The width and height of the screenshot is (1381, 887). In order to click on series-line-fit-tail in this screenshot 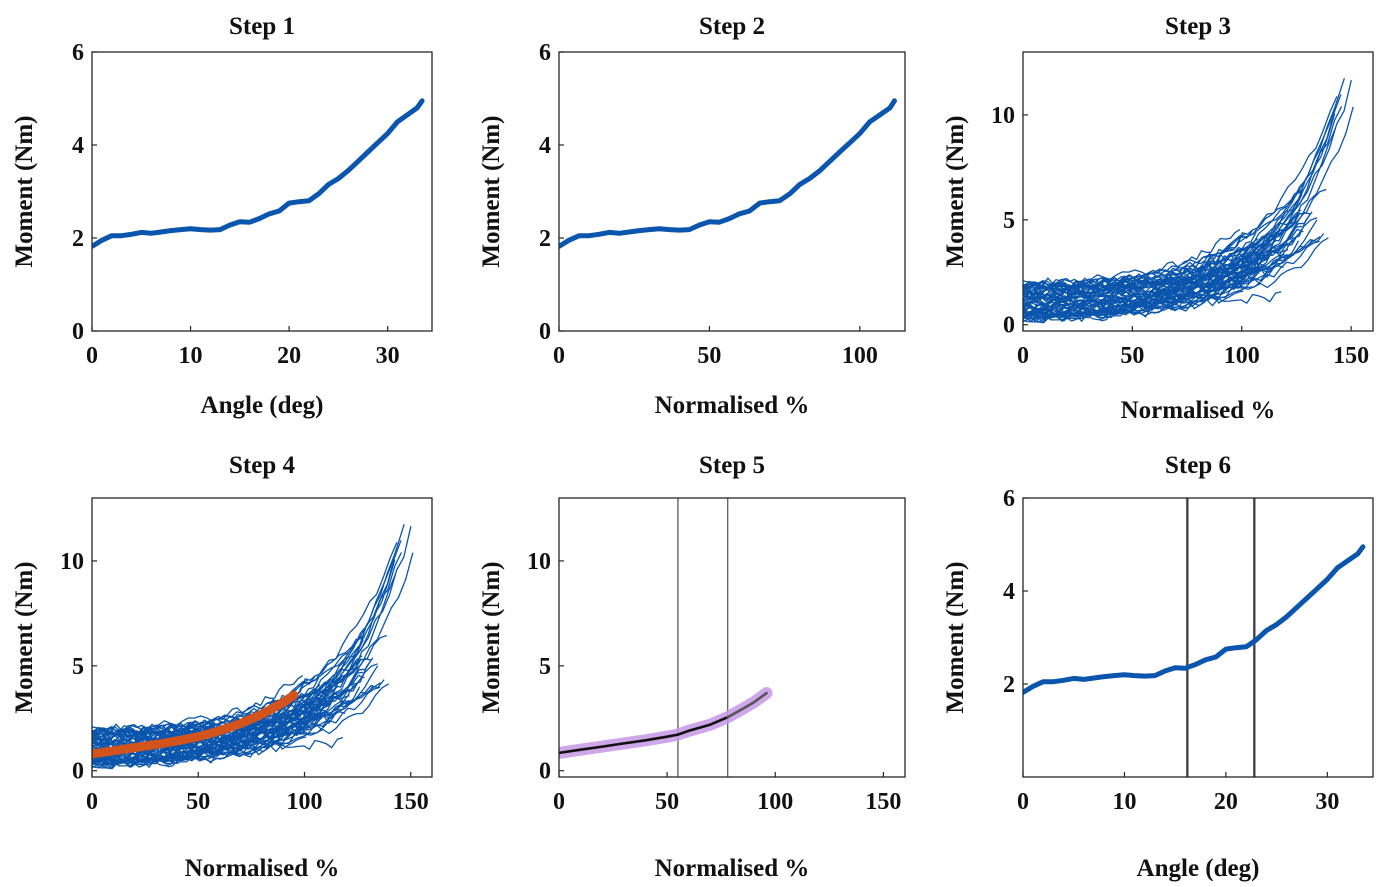, I will do `click(747, 705)`.